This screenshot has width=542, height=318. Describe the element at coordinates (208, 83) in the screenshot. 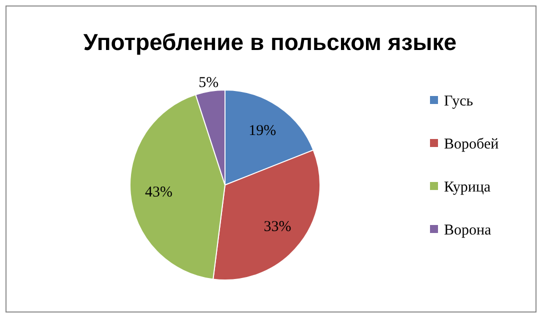

I see `data-label: 5%` at that location.